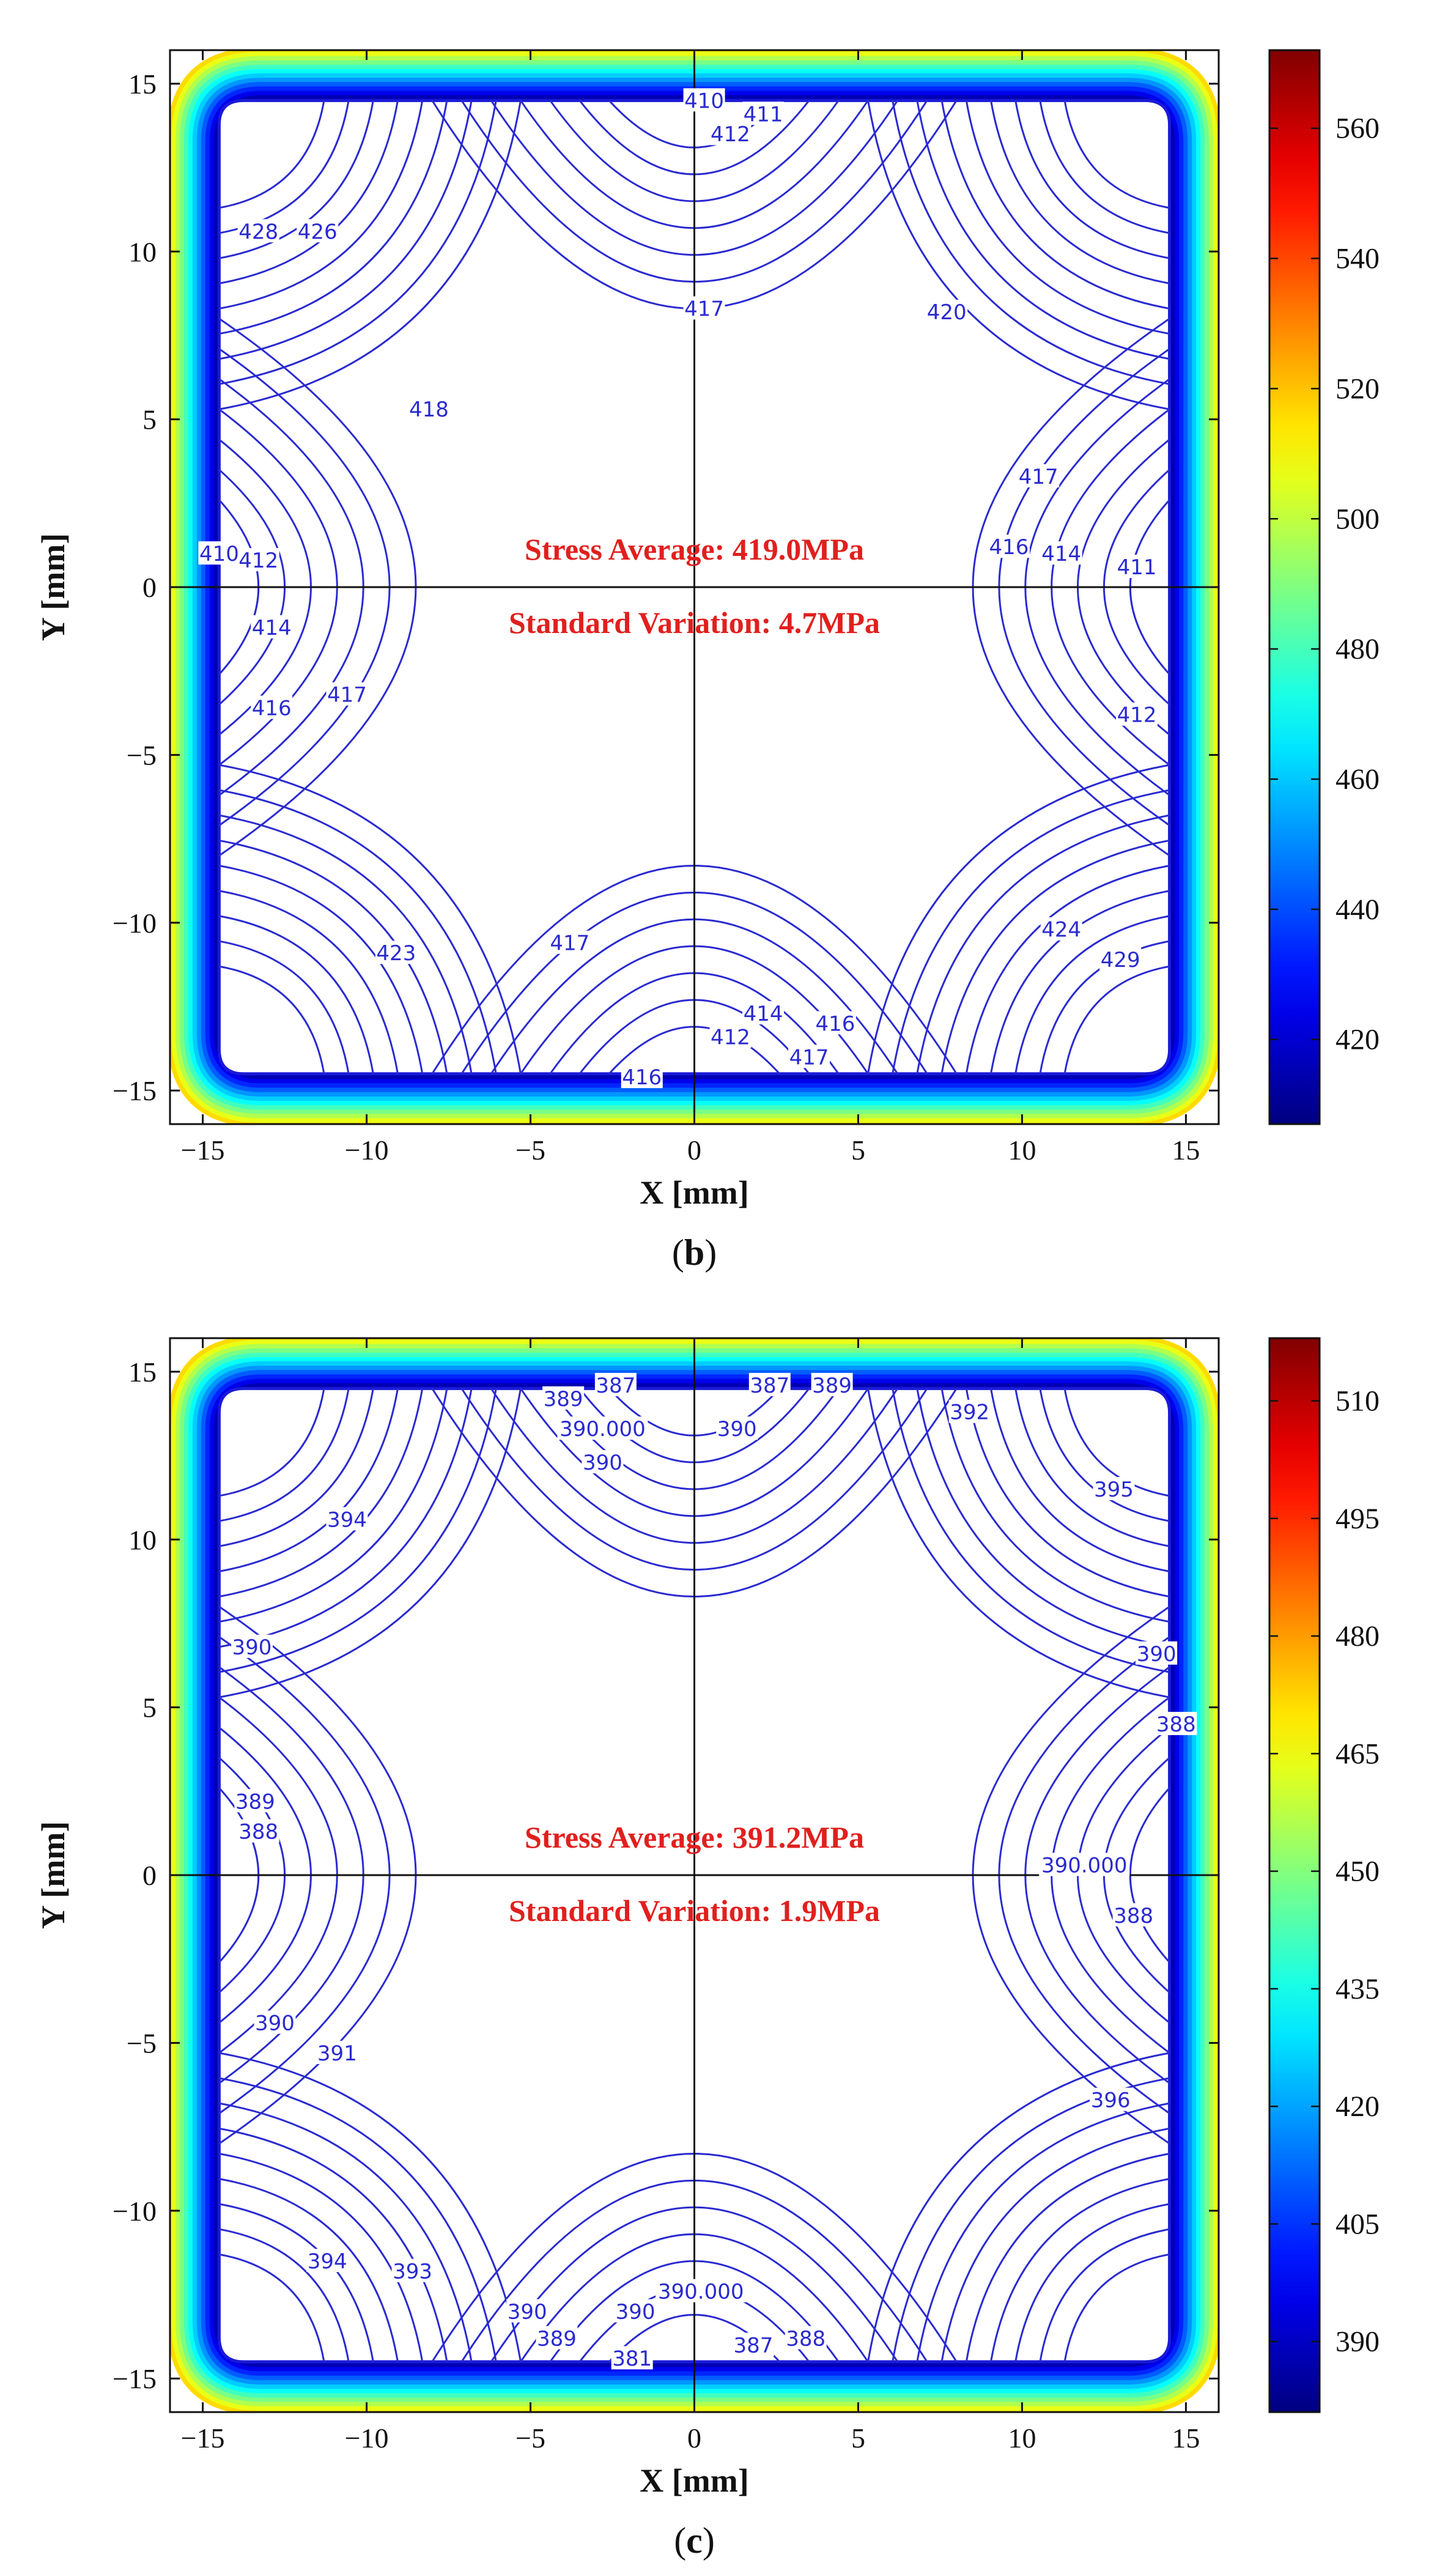 The height and width of the screenshot is (2576, 1448). What do you see at coordinates (142, 1372) in the screenshot?
I see `y-tick-label: 15` at bounding box center [142, 1372].